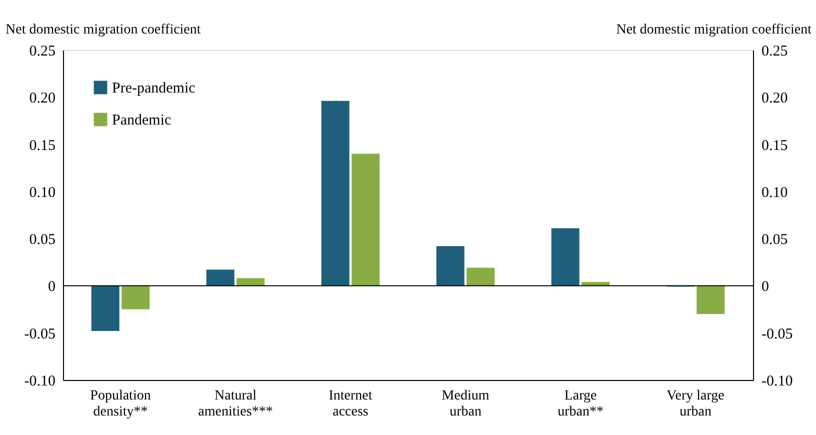 The height and width of the screenshot is (435, 816). What do you see at coordinates (235, 404) in the screenshot?
I see `x-tick-label: Natural amenities***` at bounding box center [235, 404].